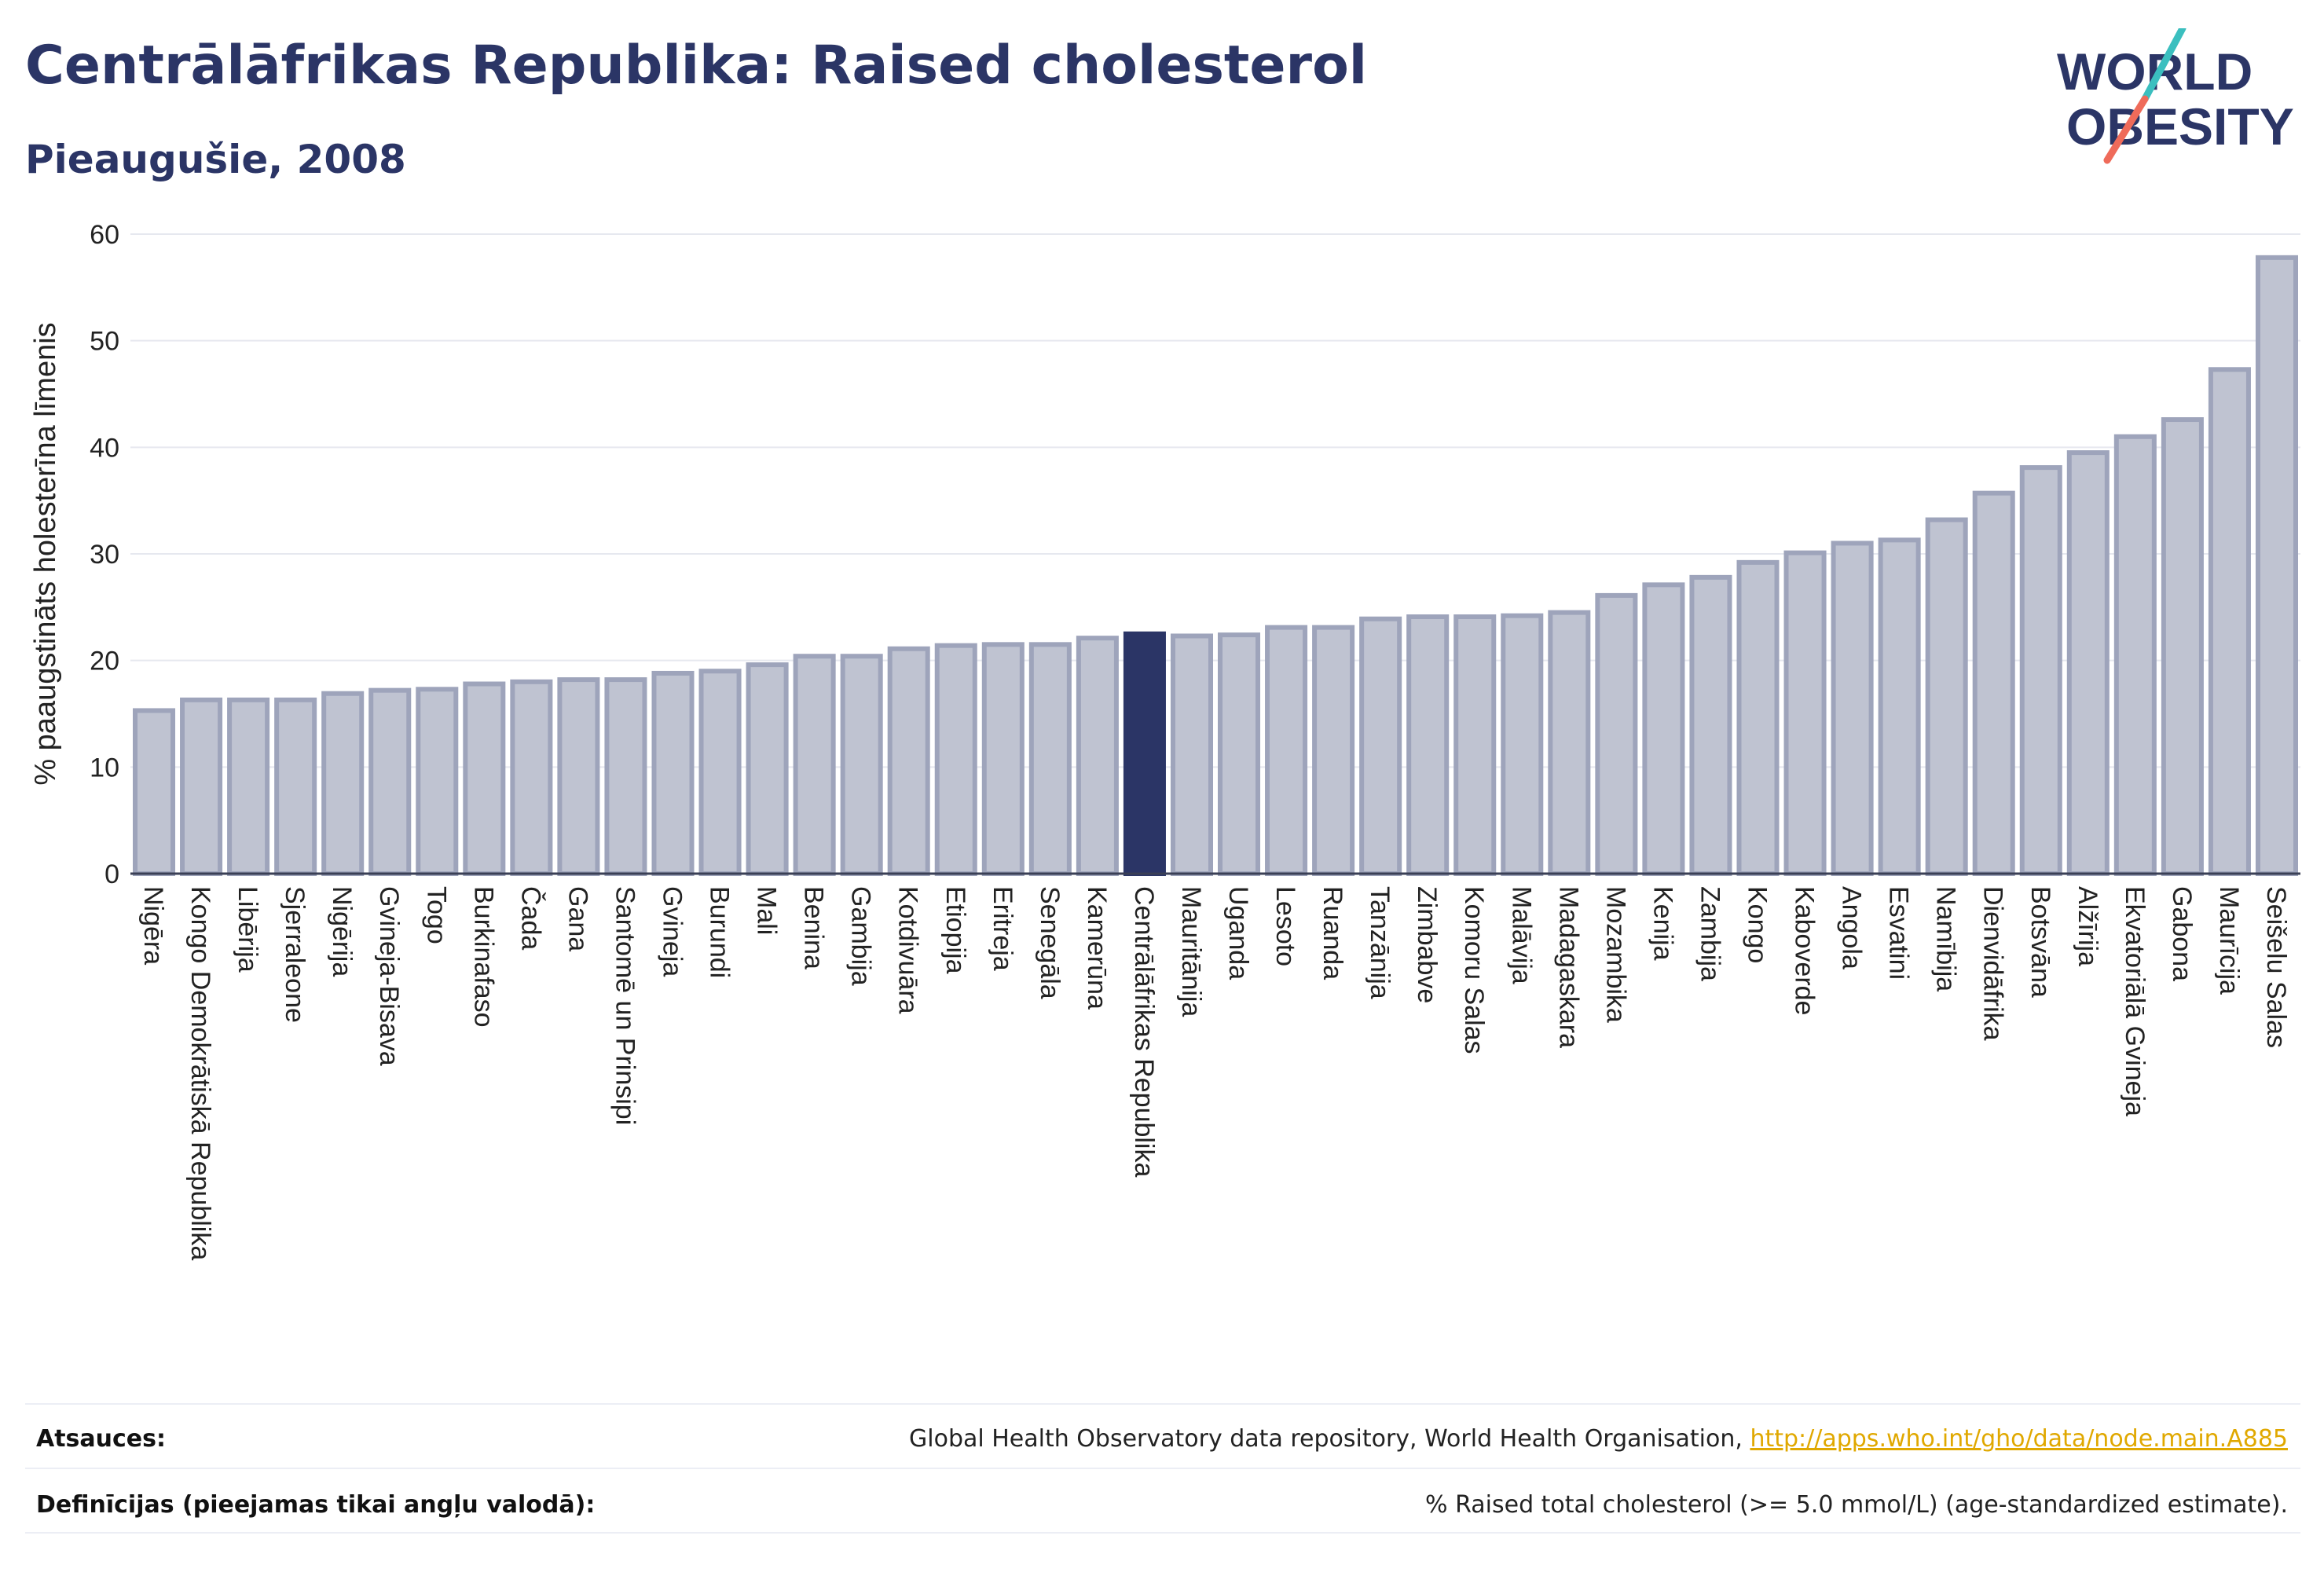 The image size is (2324, 1576). Describe the element at coordinates (389, 976) in the screenshot. I see `x-tick-label: Gvineja-Bisava` at that location.